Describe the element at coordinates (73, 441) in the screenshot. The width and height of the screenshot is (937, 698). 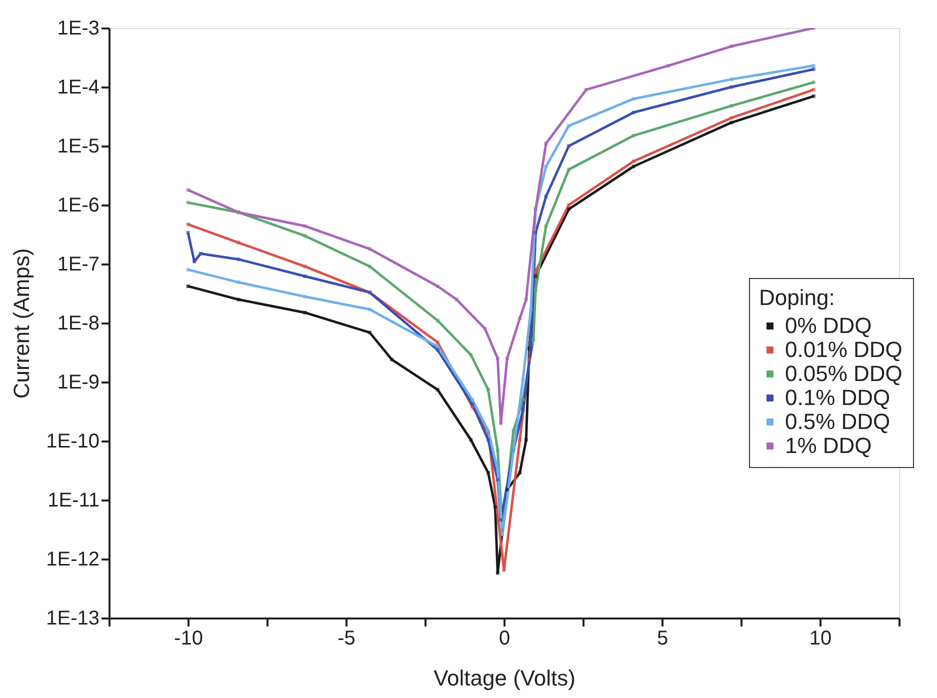
I see `y-tick-label: 1E-10` at that location.